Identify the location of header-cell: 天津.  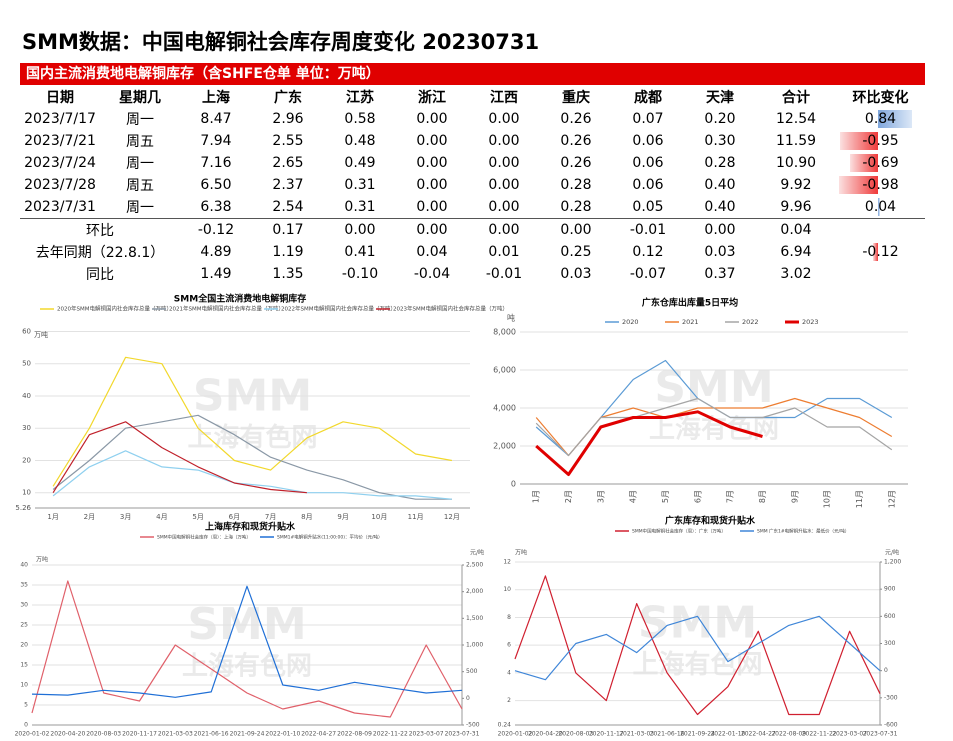
(720, 98).